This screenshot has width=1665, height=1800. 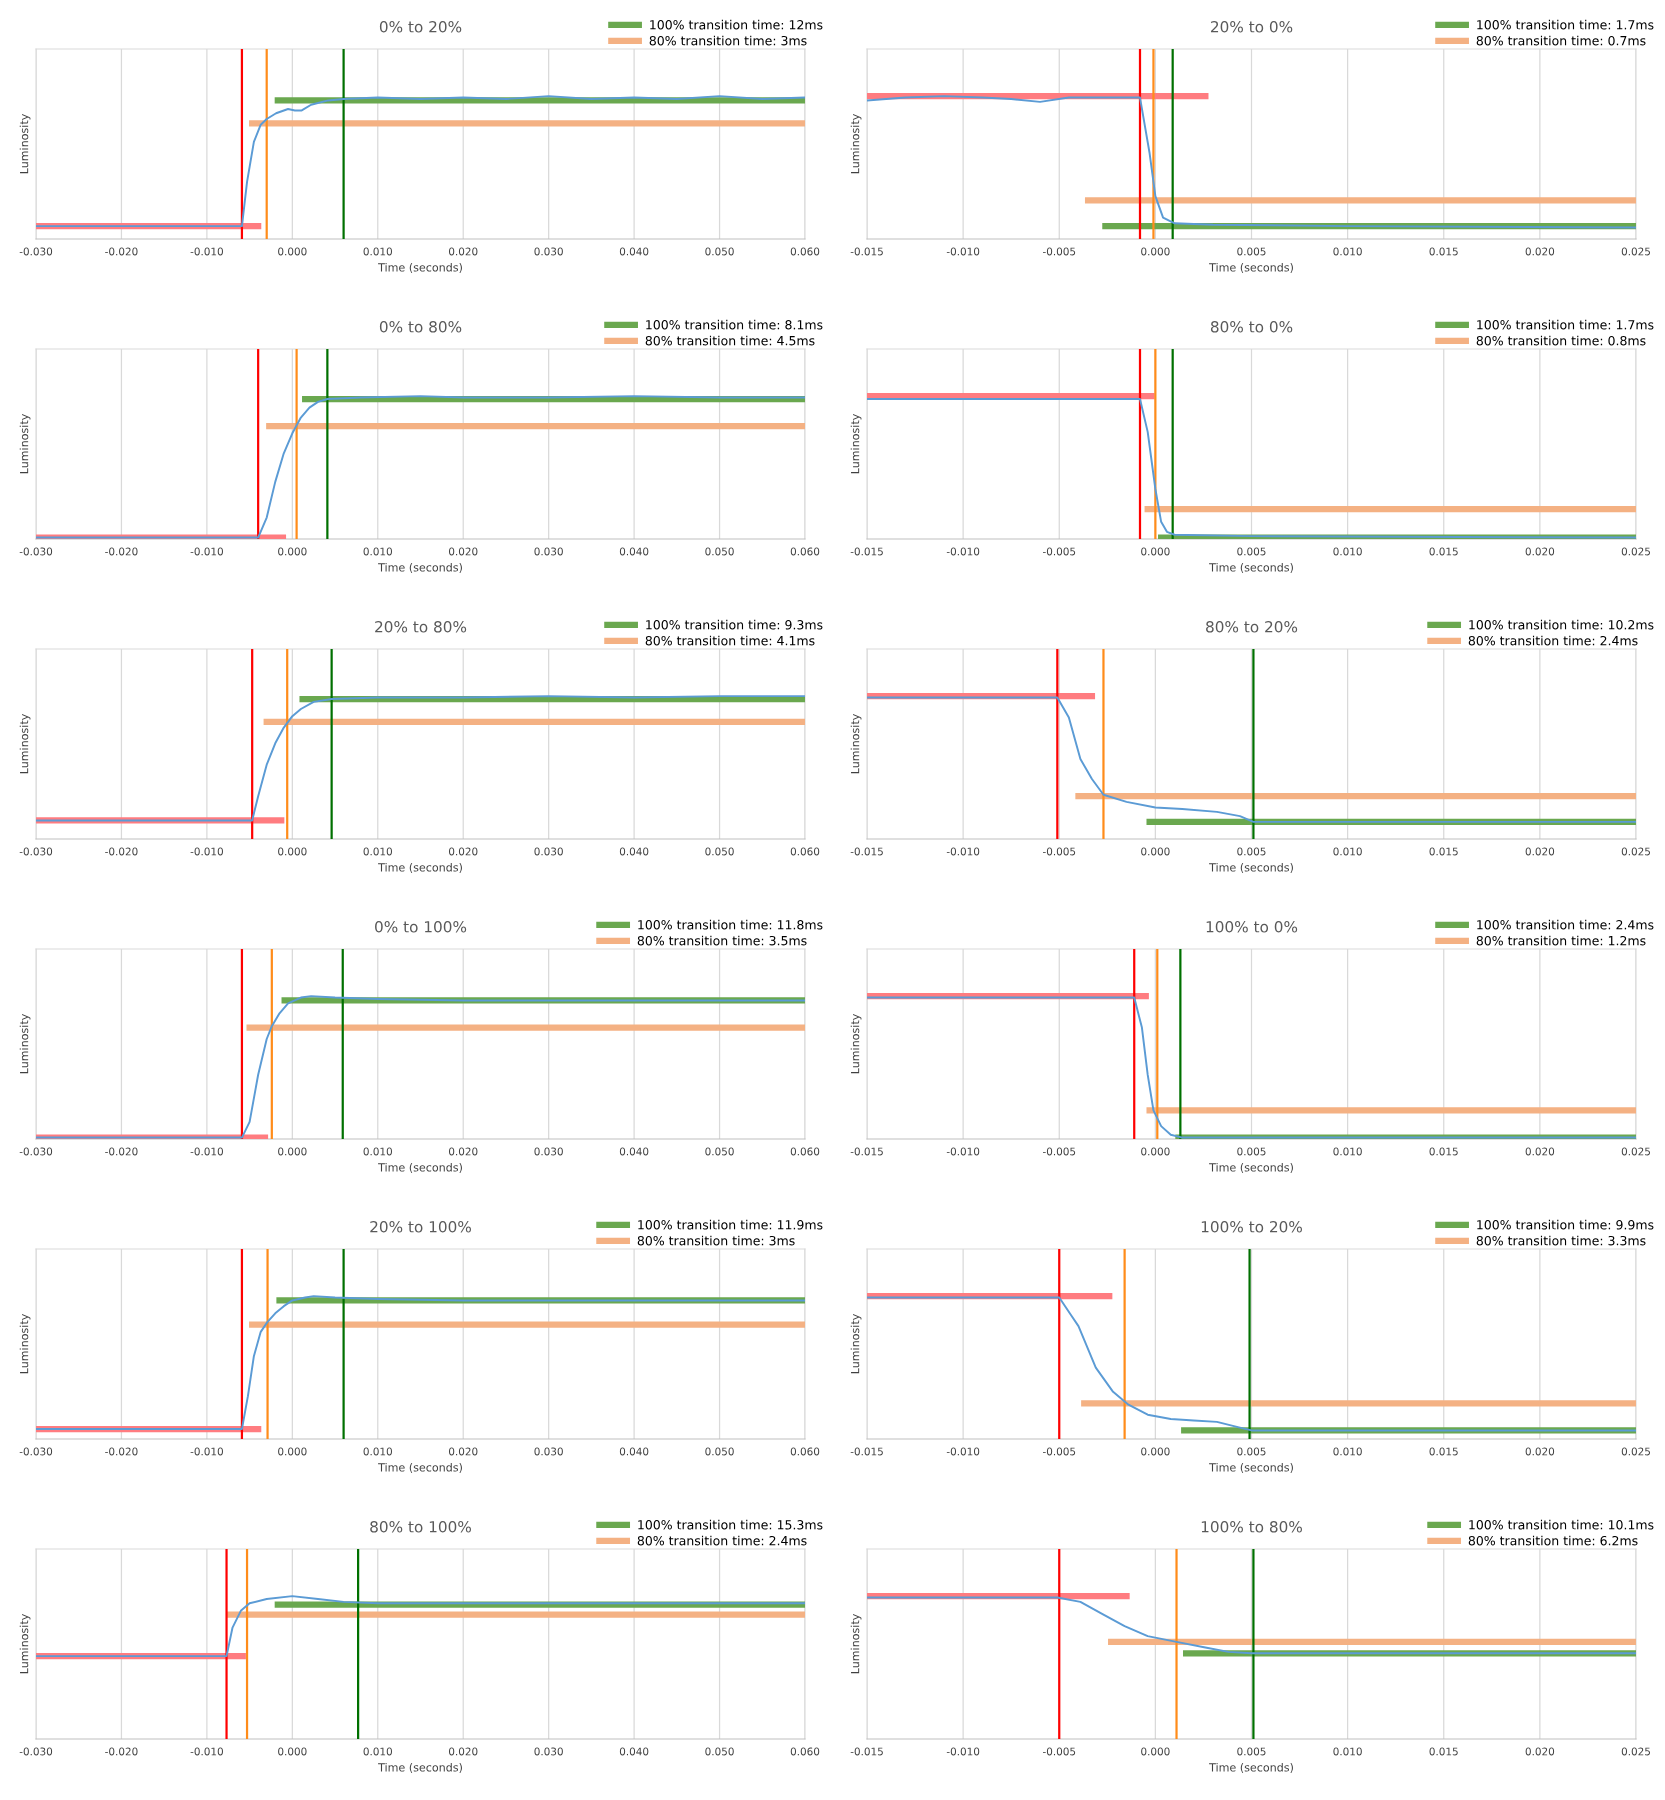 What do you see at coordinates (1252, 626) in the screenshot?
I see `chart-title: 80% to 20%` at bounding box center [1252, 626].